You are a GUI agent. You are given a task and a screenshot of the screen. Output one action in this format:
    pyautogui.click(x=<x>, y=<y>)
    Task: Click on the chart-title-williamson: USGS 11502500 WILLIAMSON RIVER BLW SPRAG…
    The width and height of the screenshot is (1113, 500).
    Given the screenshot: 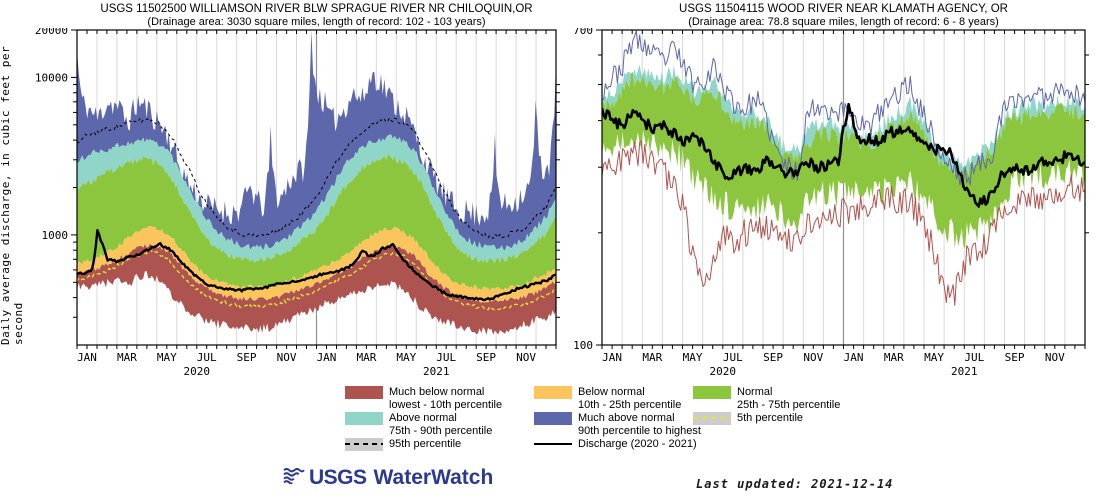 What is the action you would take?
    pyautogui.click(x=316, y=9)
    